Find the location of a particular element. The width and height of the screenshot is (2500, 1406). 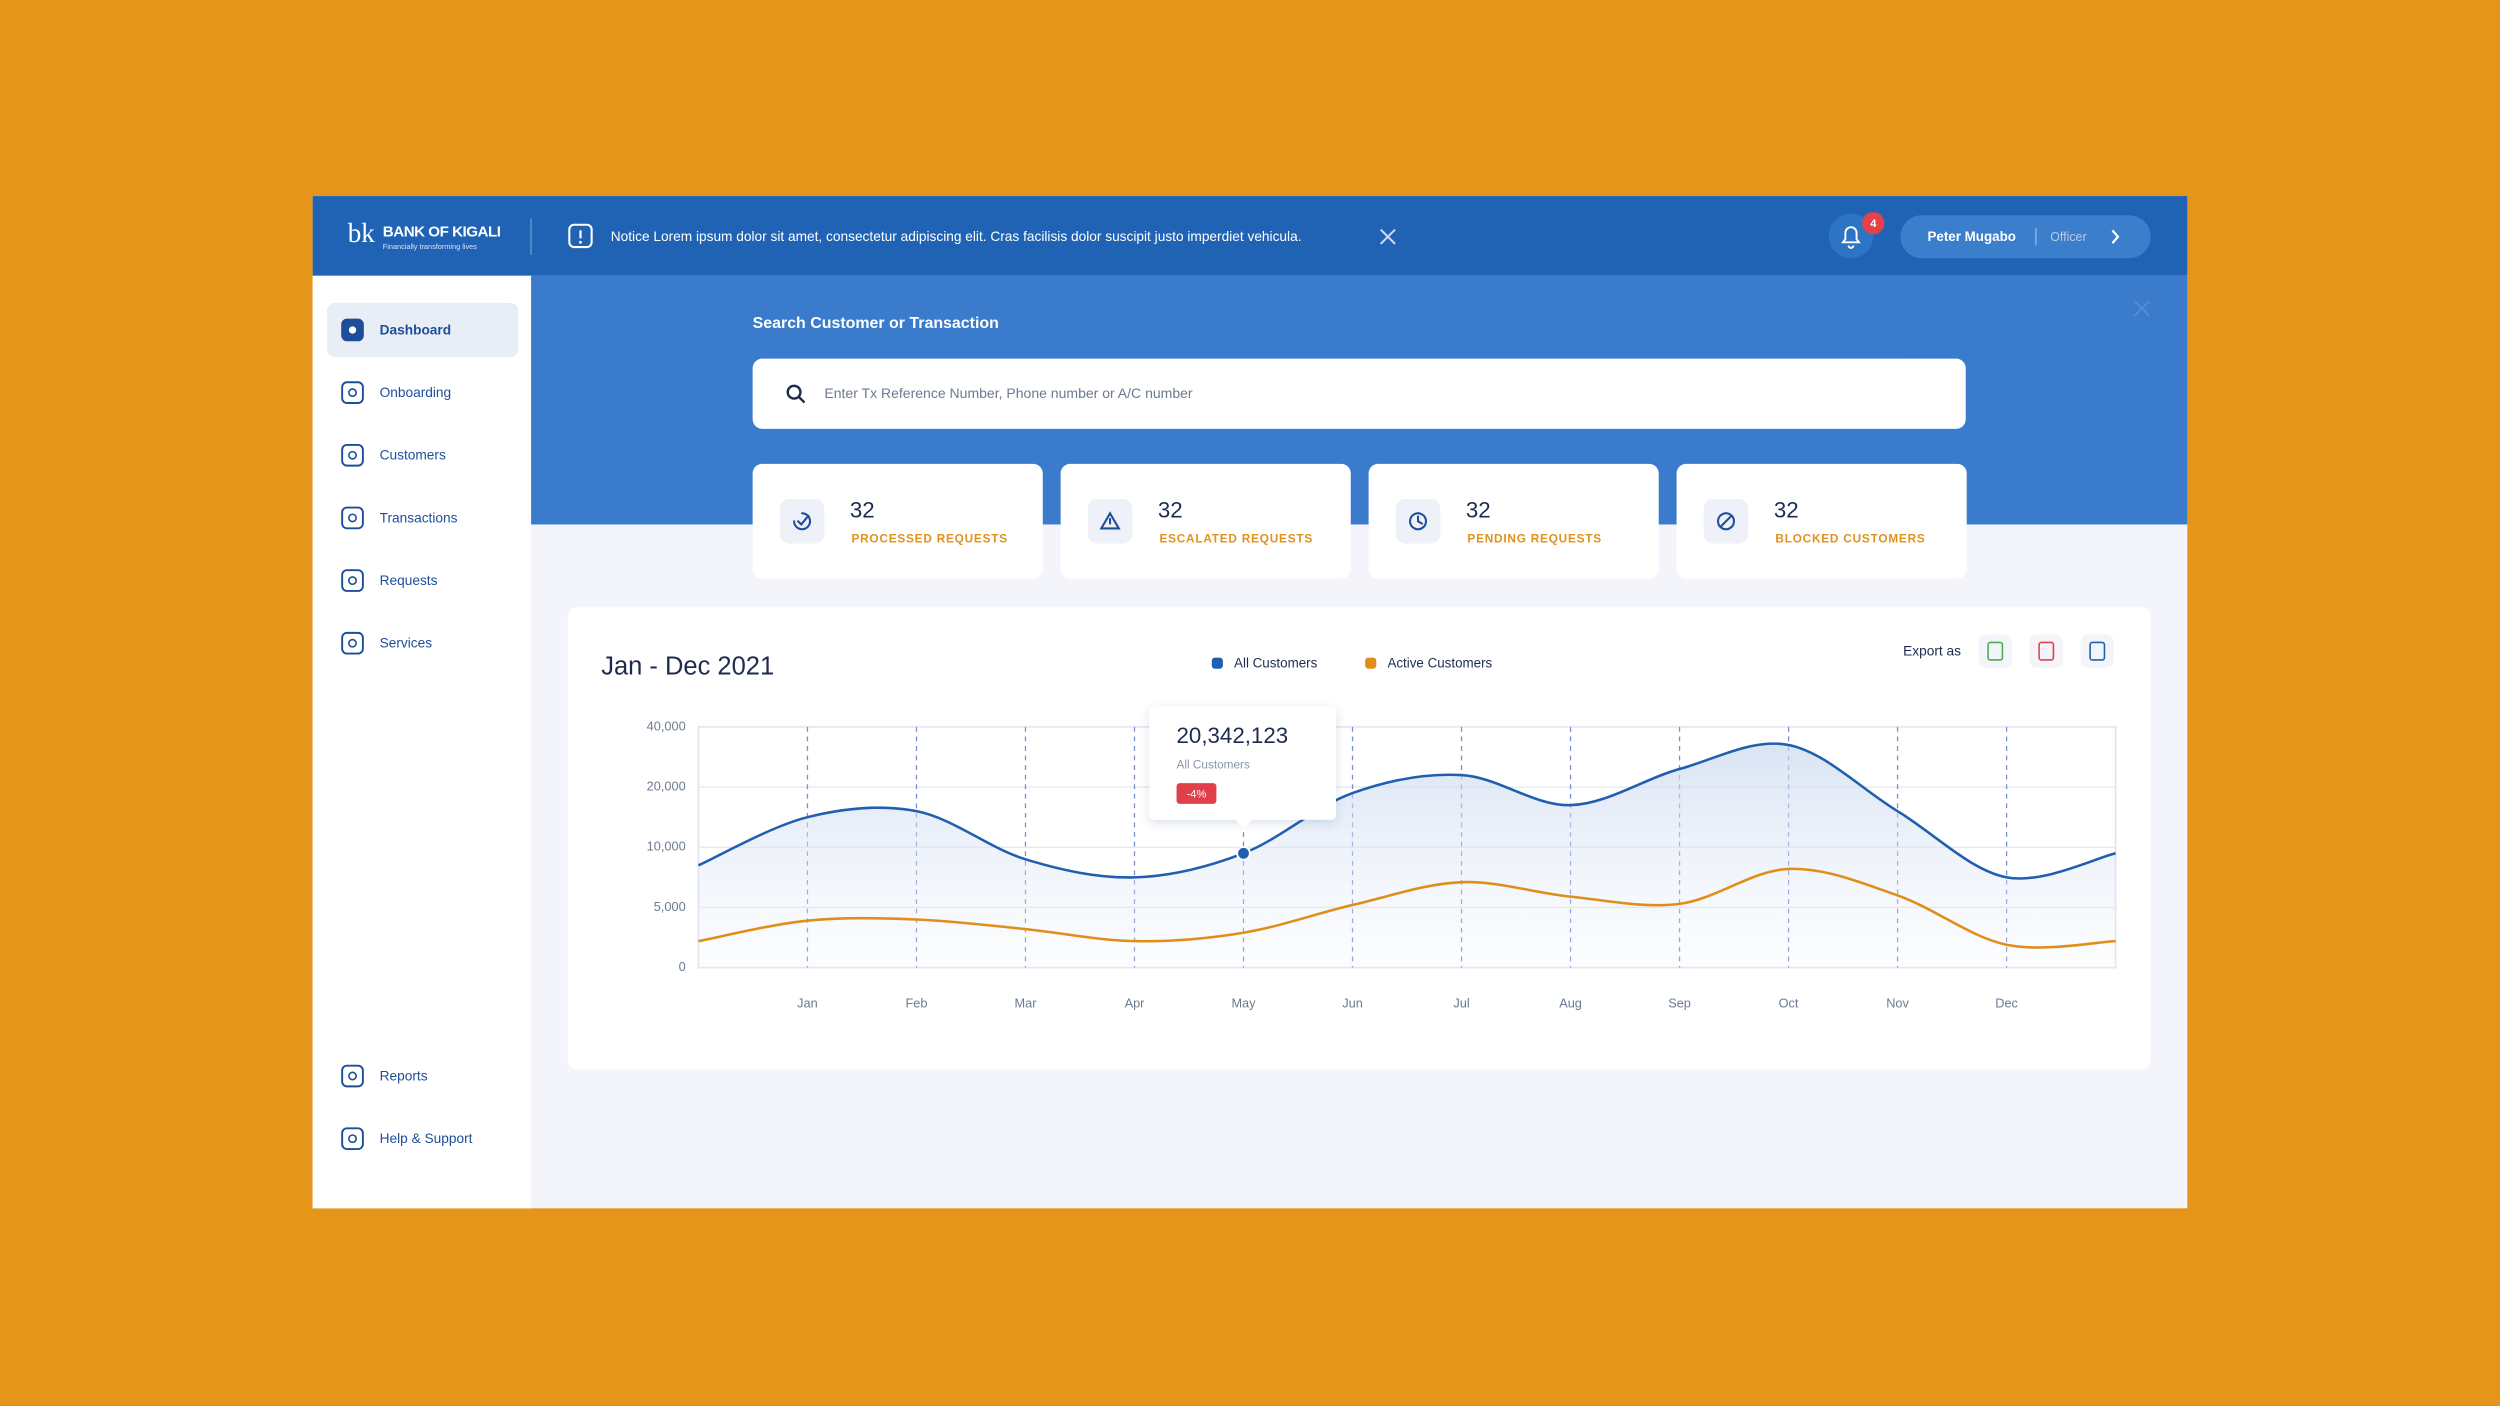

chevron is located at coordinates (2115, 236).